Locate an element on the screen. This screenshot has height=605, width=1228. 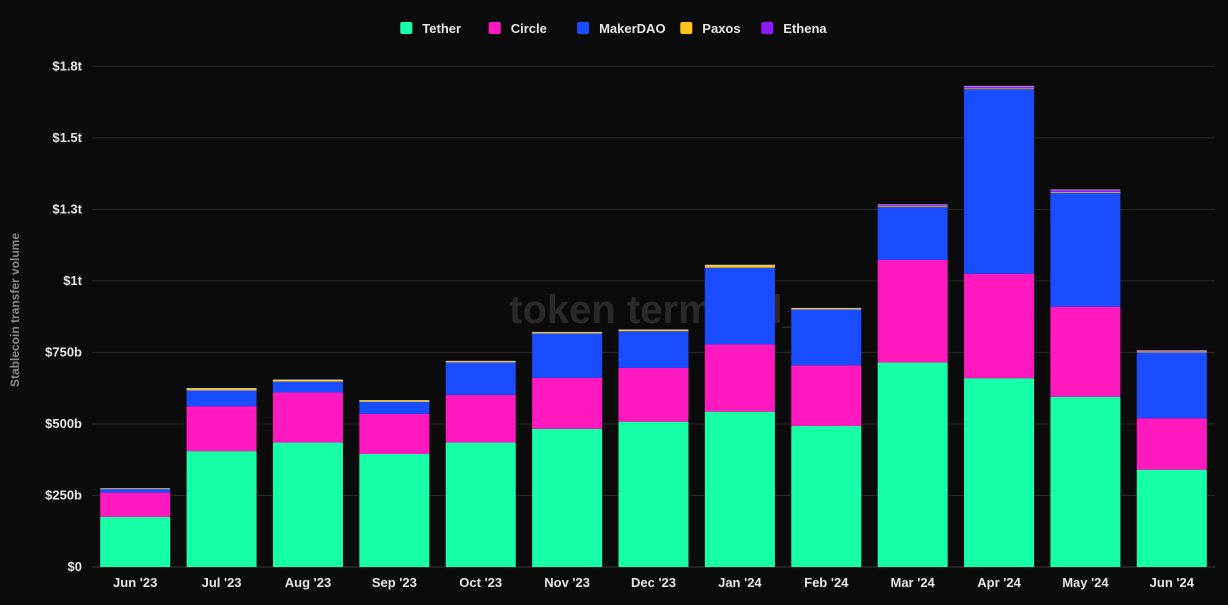
y-tick-label: $1.8t is located at coordinates (67, 65).